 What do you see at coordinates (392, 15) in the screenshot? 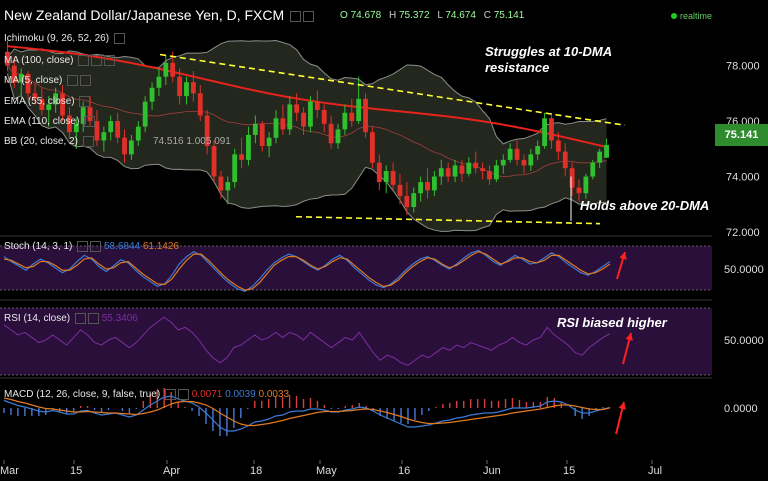
I see `ohlc-h-label: H` at bounding box center [392, 15].